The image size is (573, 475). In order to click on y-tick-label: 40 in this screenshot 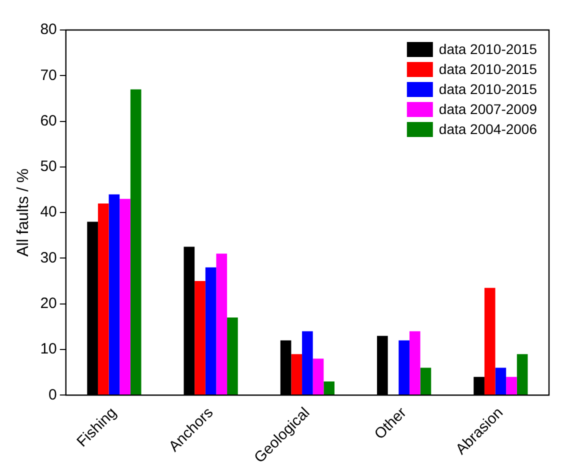, I will do `click(48, 212)`.